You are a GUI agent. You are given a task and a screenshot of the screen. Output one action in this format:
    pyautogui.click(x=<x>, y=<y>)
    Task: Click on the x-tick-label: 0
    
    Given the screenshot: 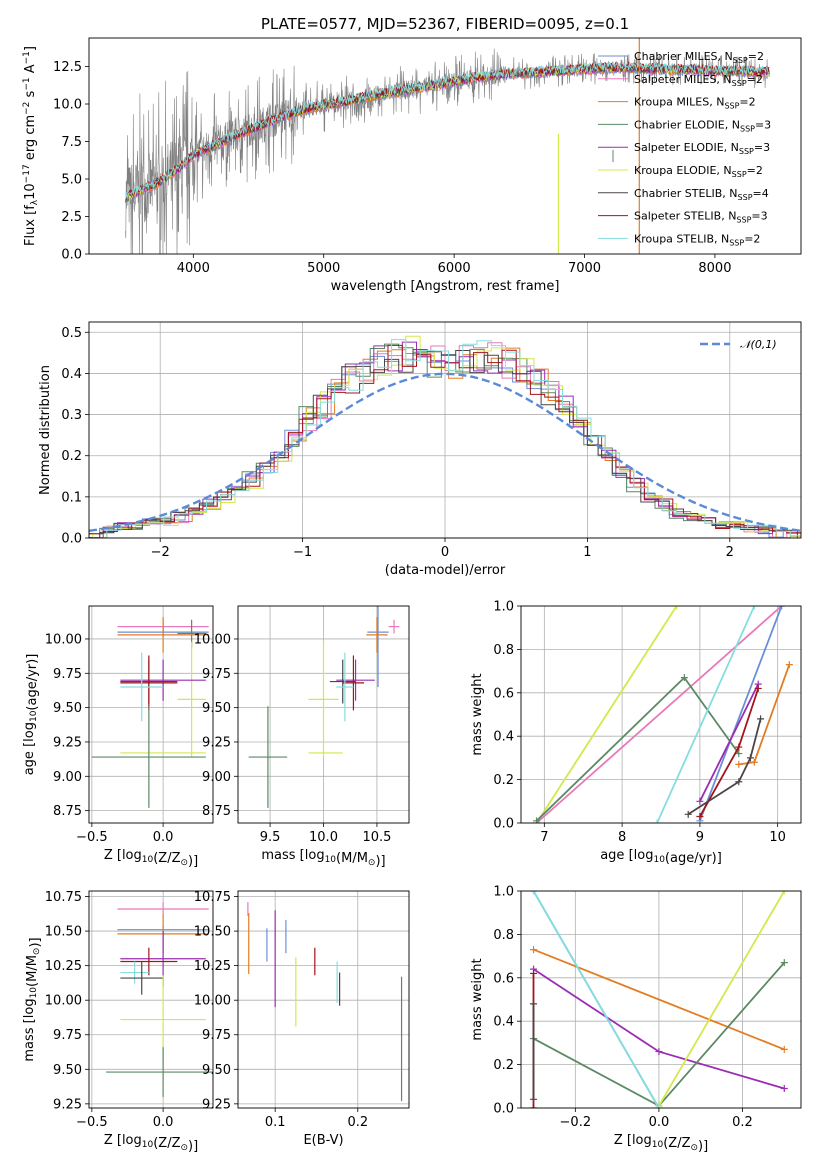 What is the action you would take?
    pyautogui.click(x=445, y=552)
    